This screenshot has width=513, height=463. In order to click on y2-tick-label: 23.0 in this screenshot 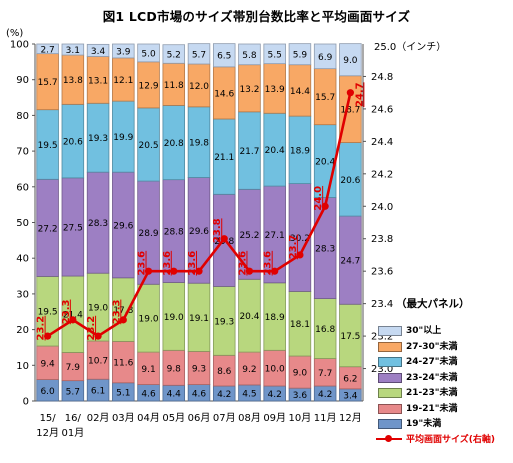, I will do `click(382, 369)`.